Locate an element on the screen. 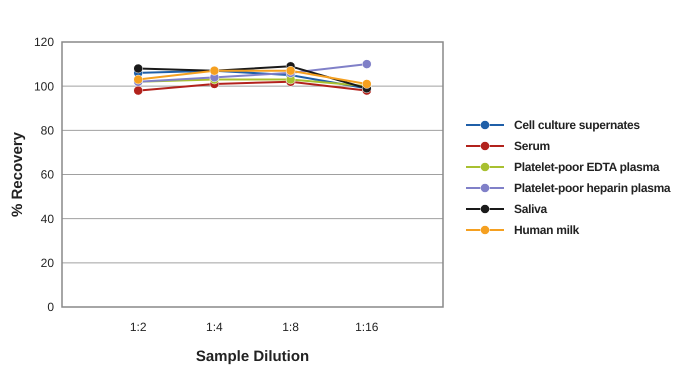 This screenshot has height=369, width=694. legend-label: Serum is located at coordinates (532, 146).